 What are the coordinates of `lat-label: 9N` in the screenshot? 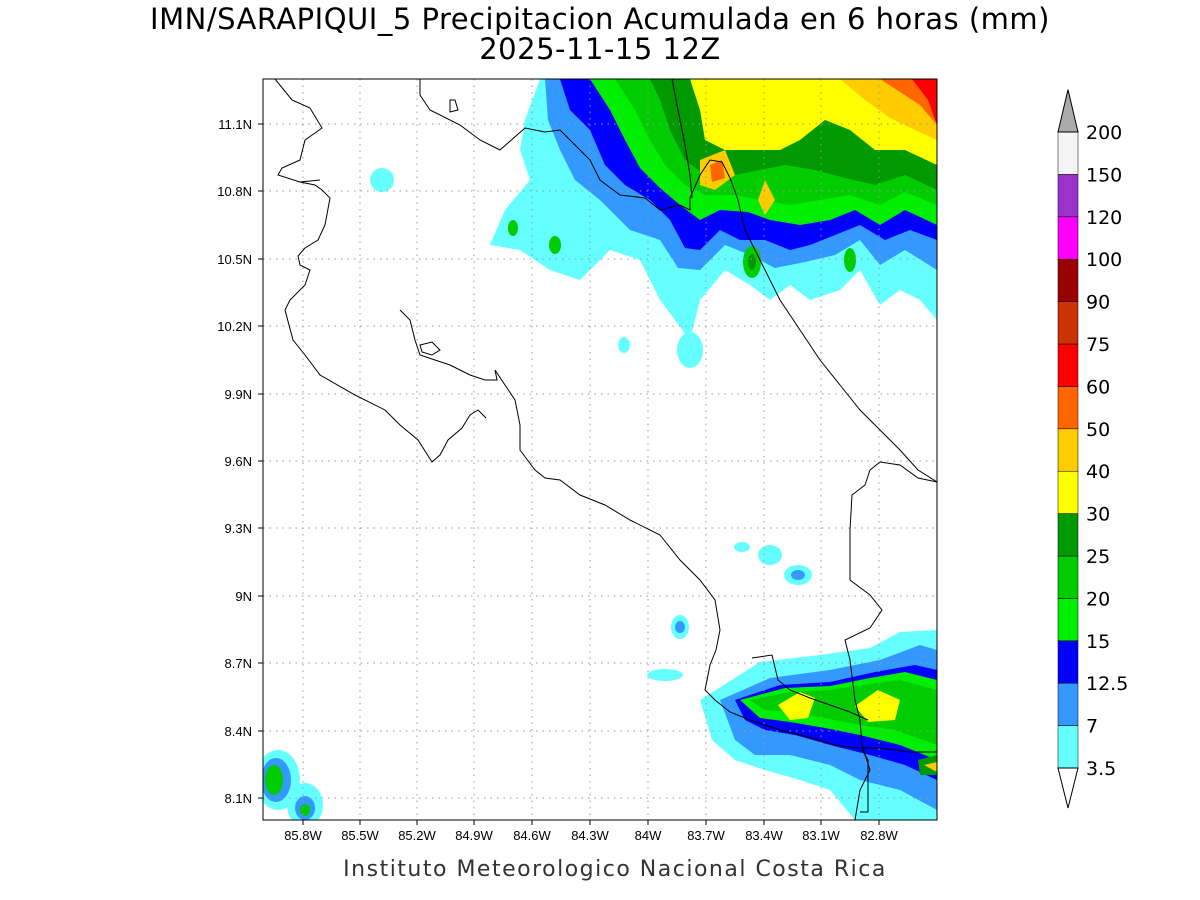 It's located at (243, 596).